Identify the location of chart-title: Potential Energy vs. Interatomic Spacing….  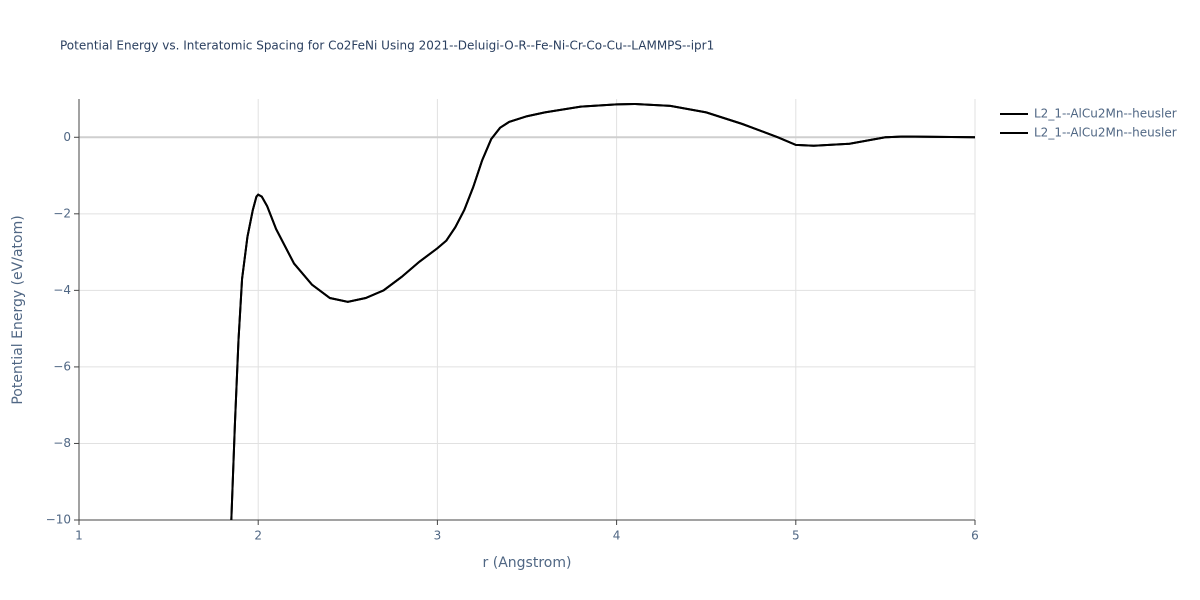
(387, 46).